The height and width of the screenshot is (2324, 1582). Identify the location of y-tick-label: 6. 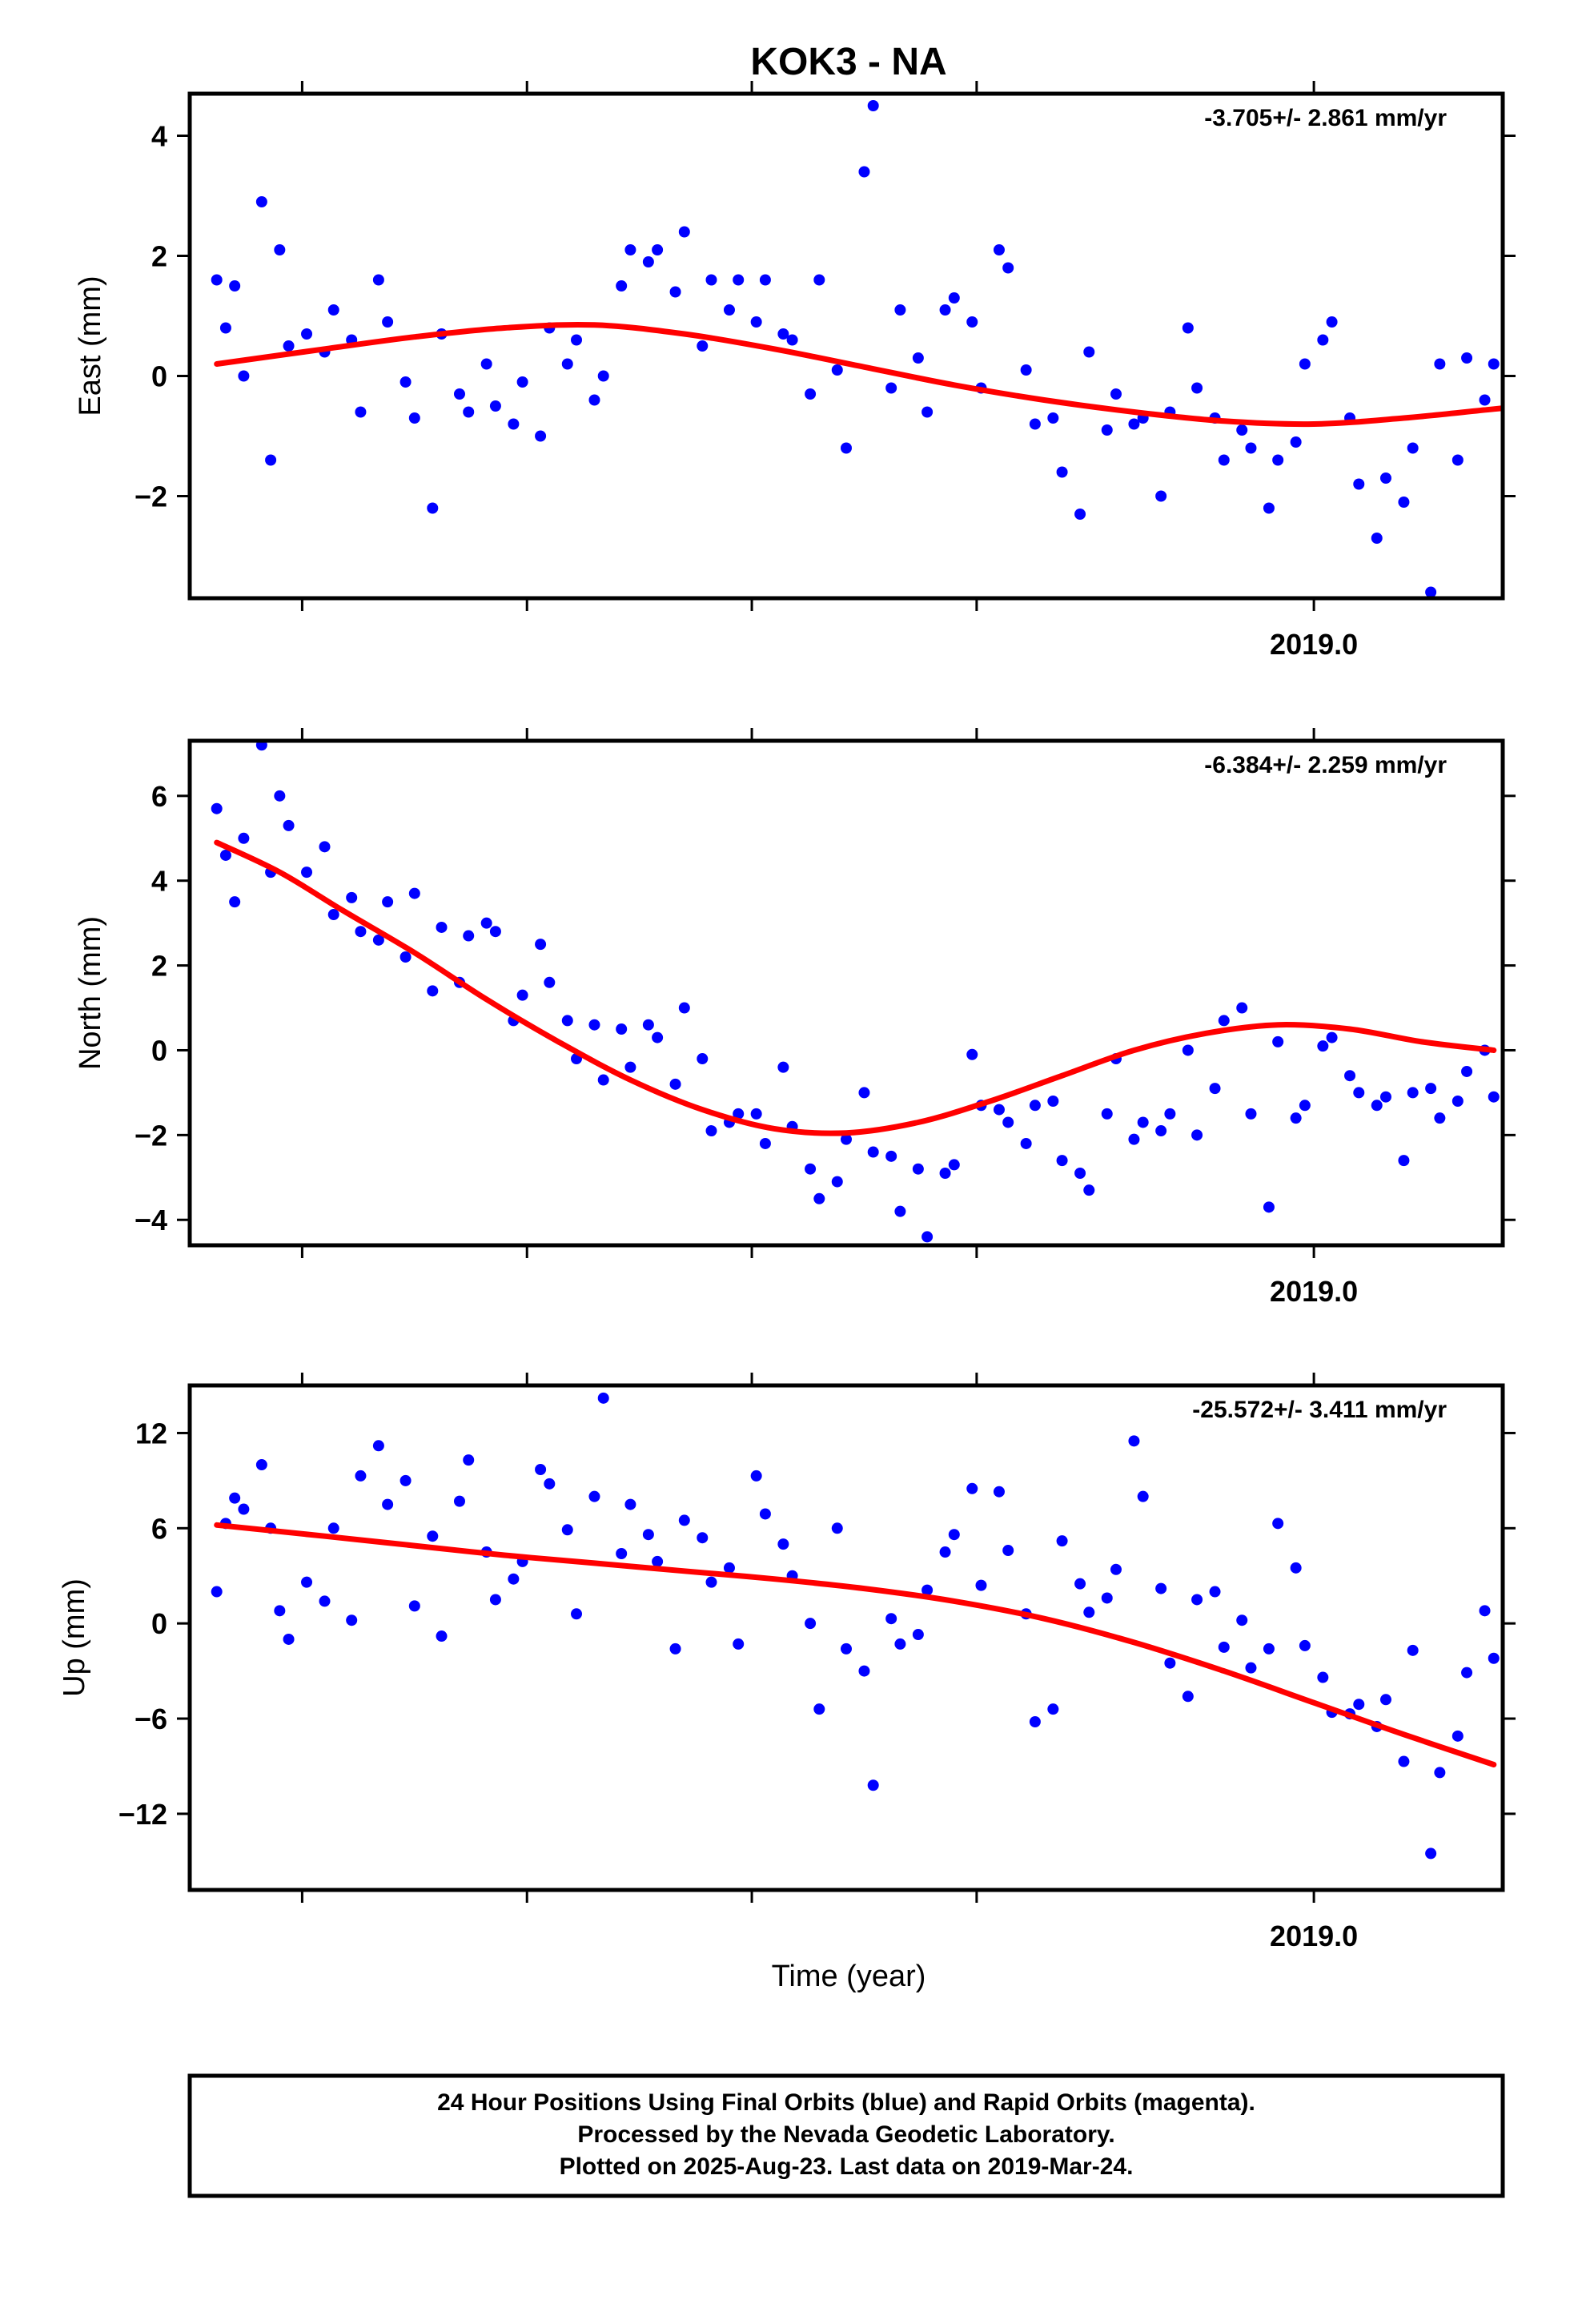
(159, 796).